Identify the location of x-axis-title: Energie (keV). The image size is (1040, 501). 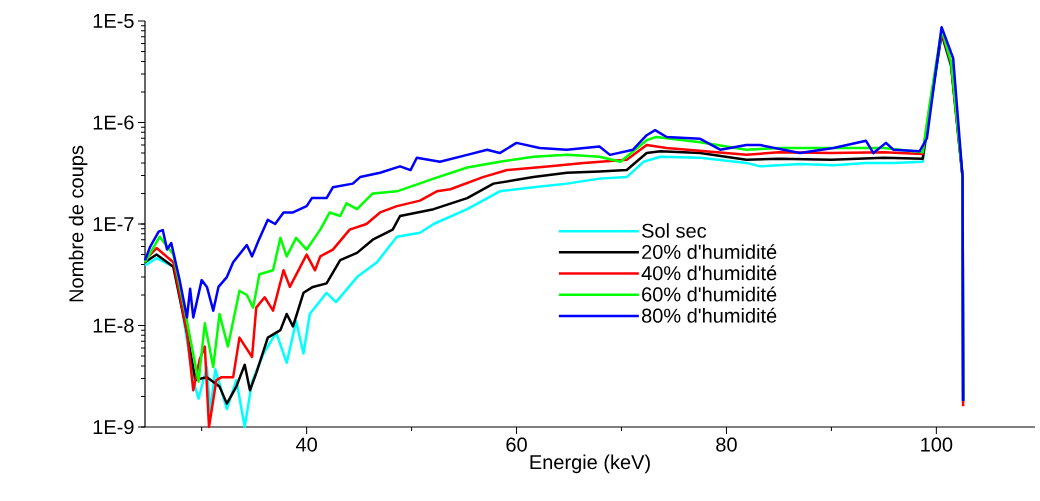
(590, 464).